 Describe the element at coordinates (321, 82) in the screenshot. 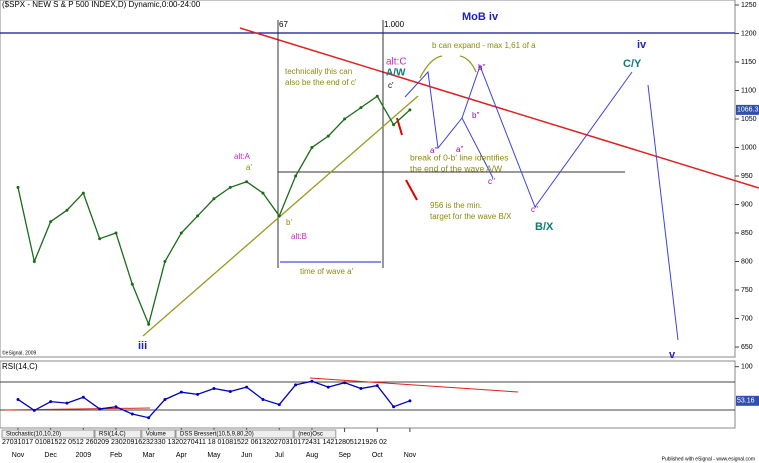

I see `annotation: also be the end of c'` at that location.